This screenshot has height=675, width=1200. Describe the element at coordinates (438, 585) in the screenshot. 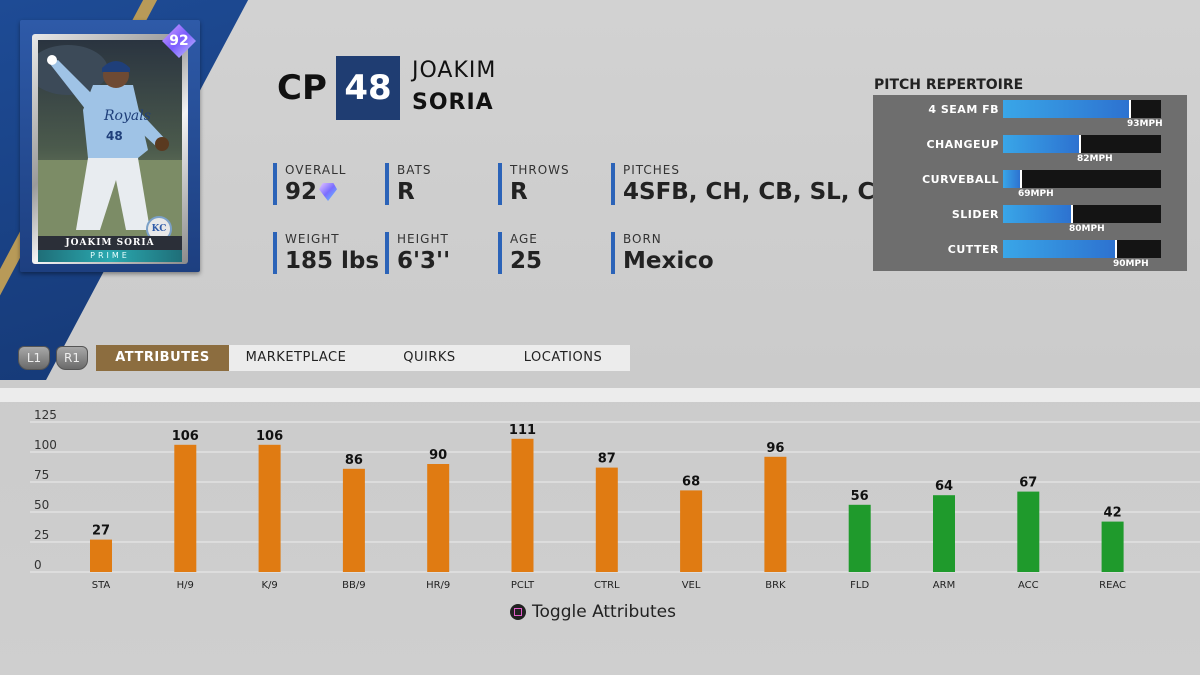

I see `category-label: HR/9` at that location.